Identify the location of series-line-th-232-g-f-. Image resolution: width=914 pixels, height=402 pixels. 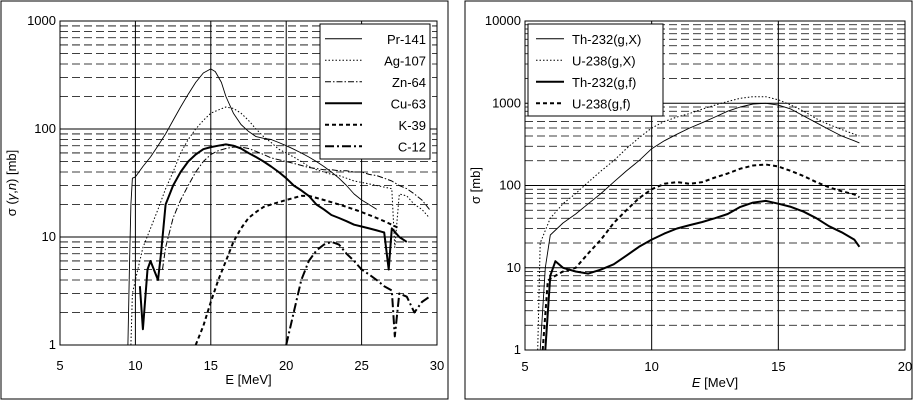
(702, 275).